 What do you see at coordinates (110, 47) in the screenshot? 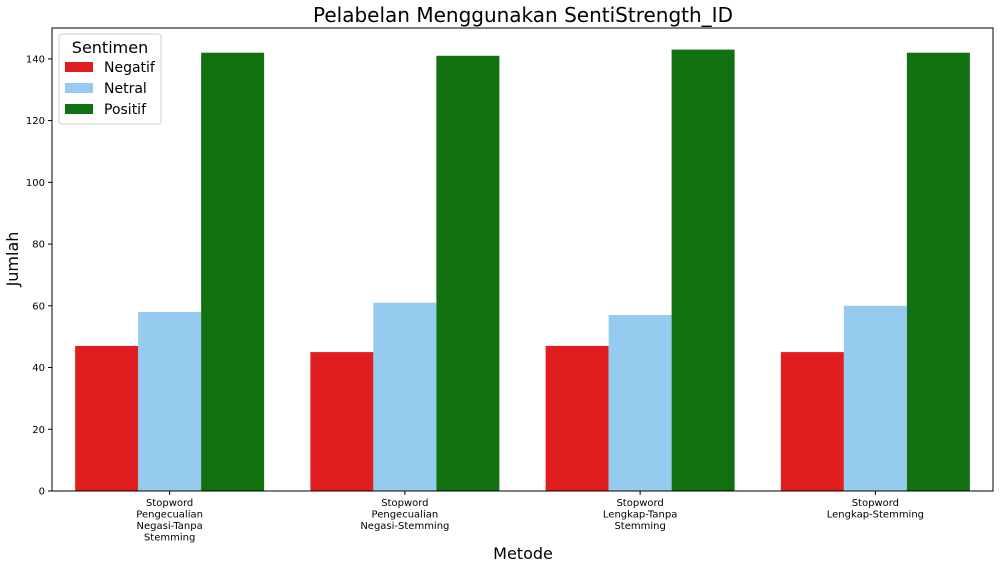
I see `legend-title: Sentimen` at bounding box center [110, 47].